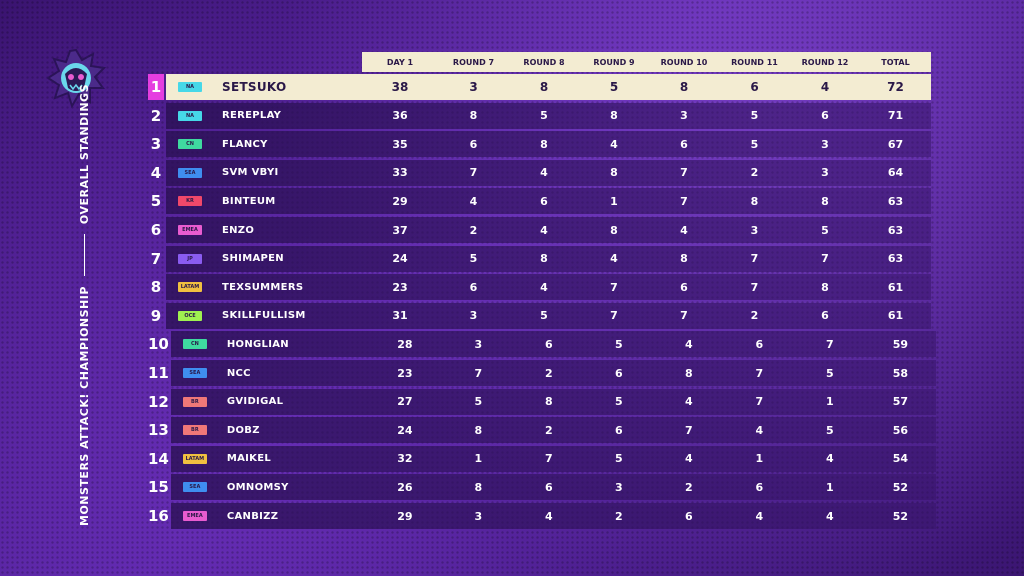 The image size is (1024, 576). Describe the element at coordinates (400, 144) in the screenshot. I see `score-cell: 35` at that location.